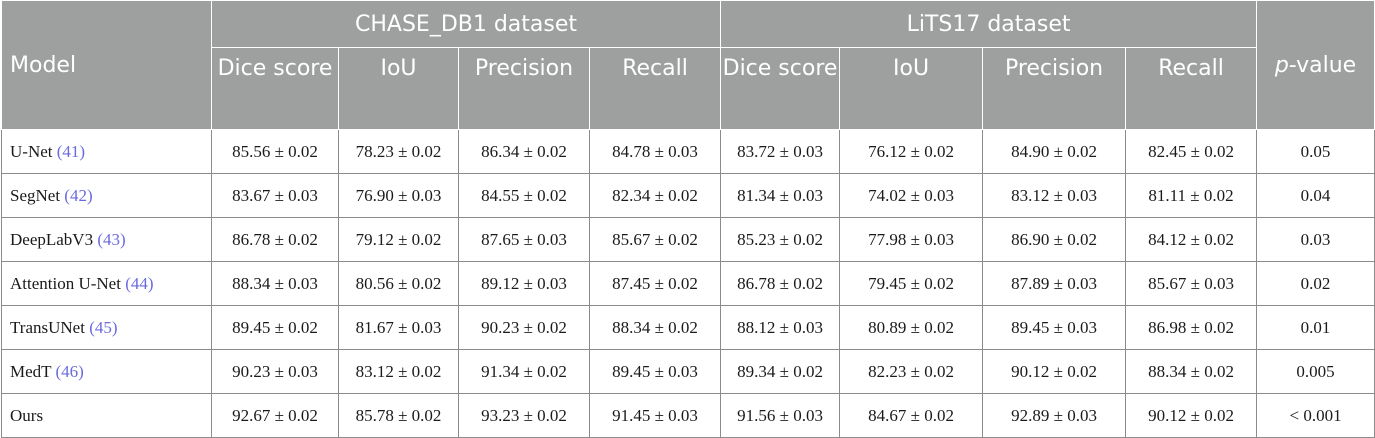 The width and height of the screenshot is (1375, 438). Describe the element at coordinates (106, 151) in the screenshot. I see `model-cell: U-Net (41)` at that location.